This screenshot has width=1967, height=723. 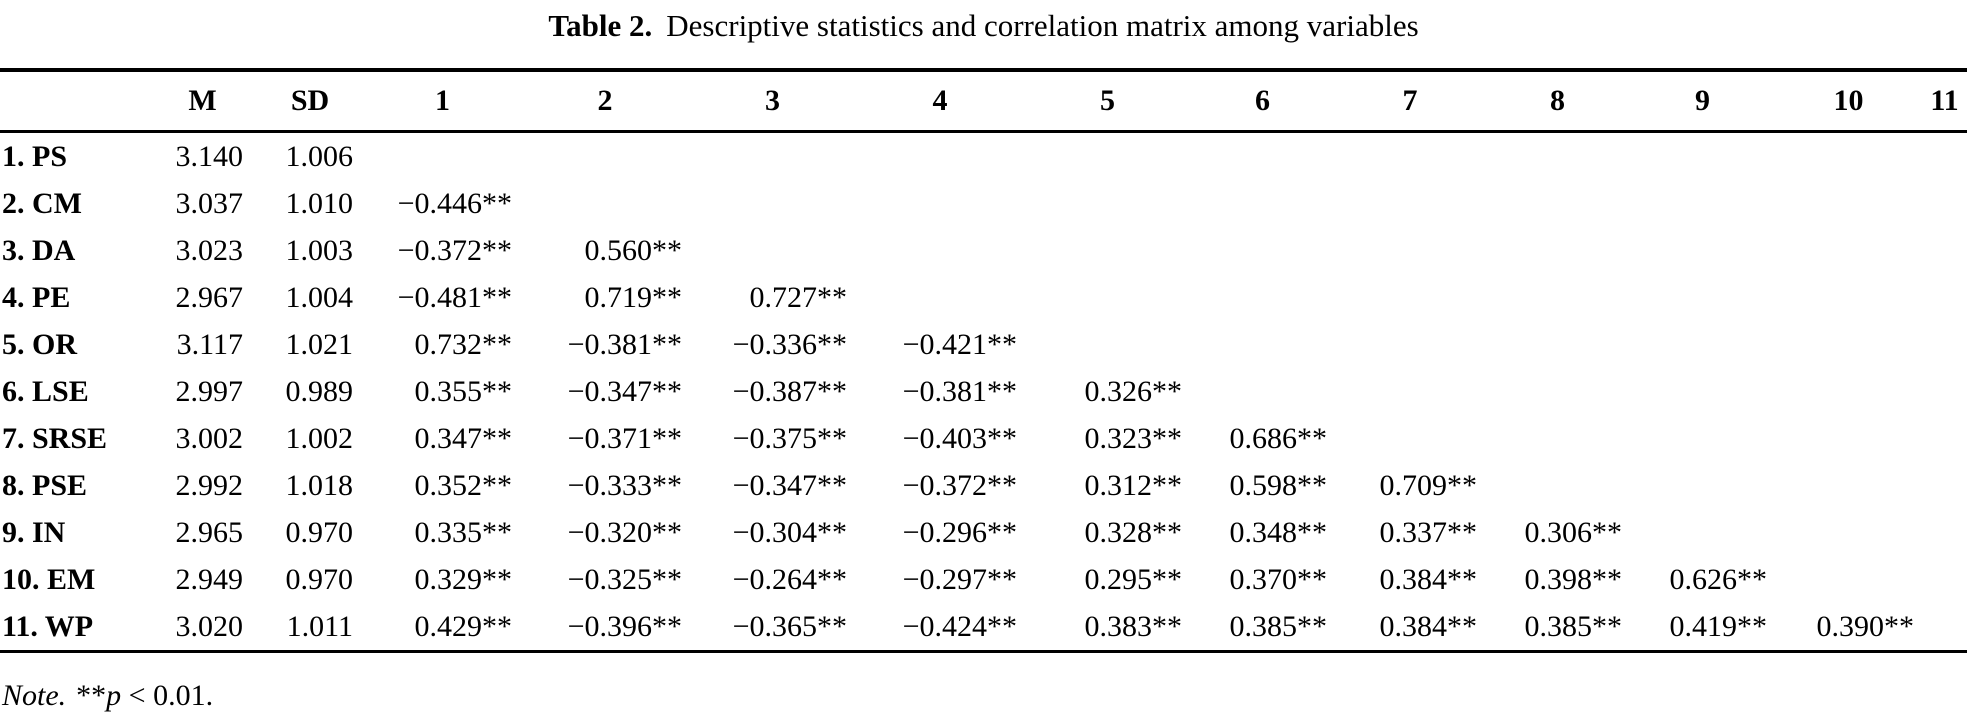 What do you see at coordinates (983, 696) in the screenshot?
I see `table-note: Note. **p < 0.01.` at bounding box center [983, 696].